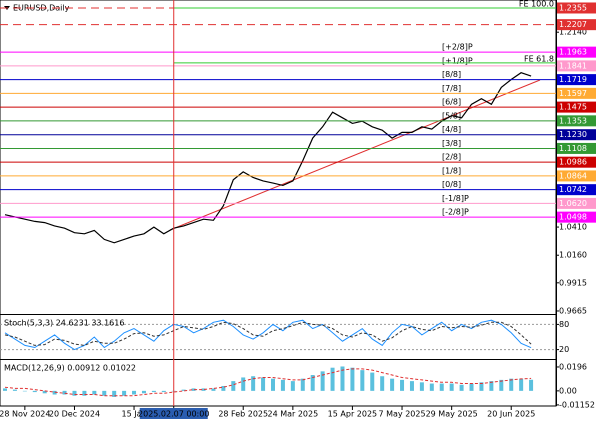 This screenshot has height=425, width=596. Describe the element at coordinates (455, 198) in the screenshot. I see `level-label: [-1/8]P` at that location.